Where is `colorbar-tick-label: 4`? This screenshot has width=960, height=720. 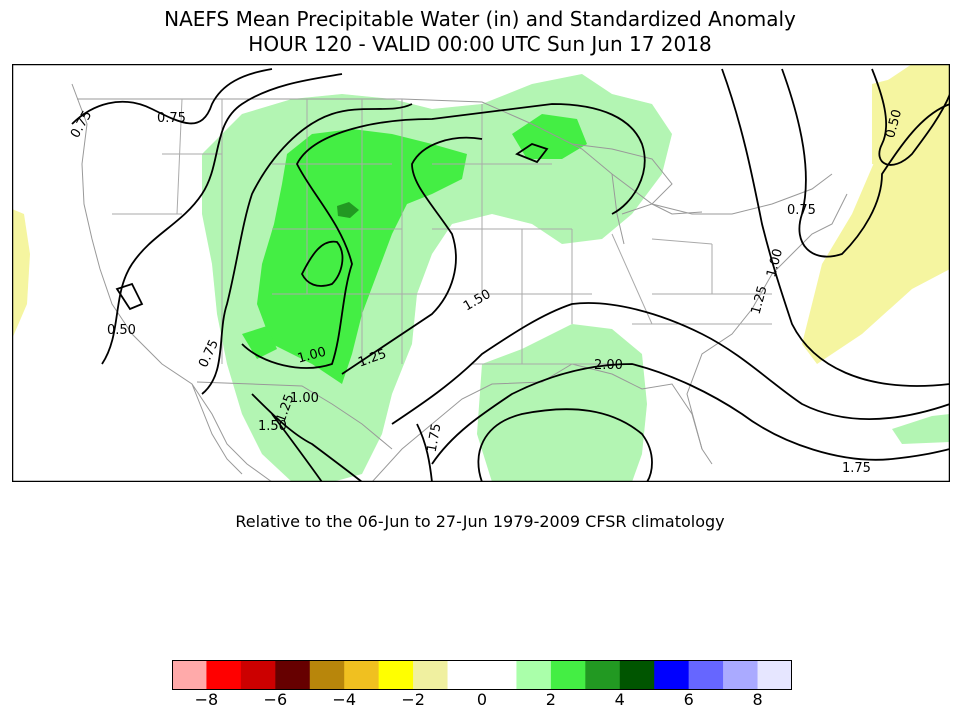
colorbar-tick-label: 4 is located at coordinates (619, 699).